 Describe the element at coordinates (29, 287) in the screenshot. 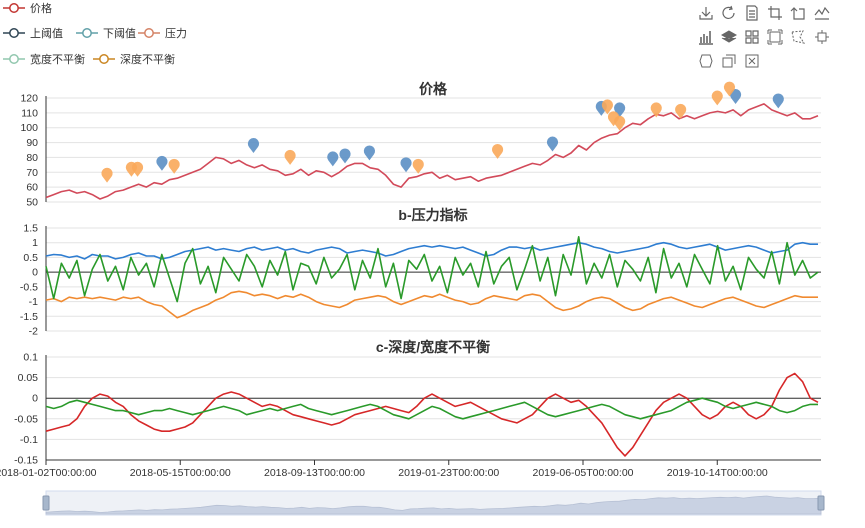

I see `y-tick-label: -0.5` at that location.